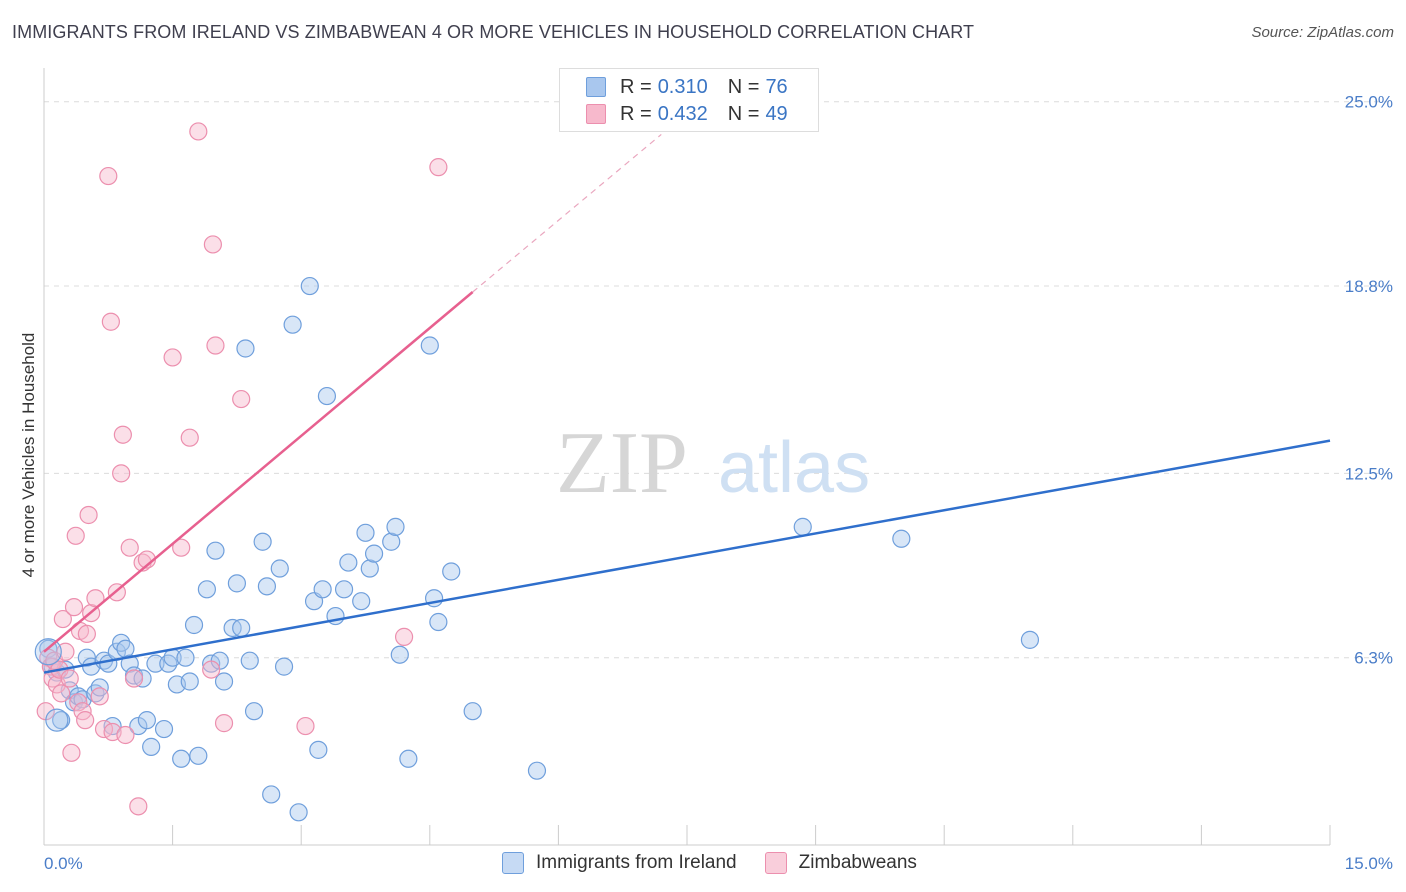 The width and height of the screenshot is (1406, 892). What do you see at coordinates (743, 113) in the screenshot?
I see `legend-n-label: N =` at bounding box center [743, 113].